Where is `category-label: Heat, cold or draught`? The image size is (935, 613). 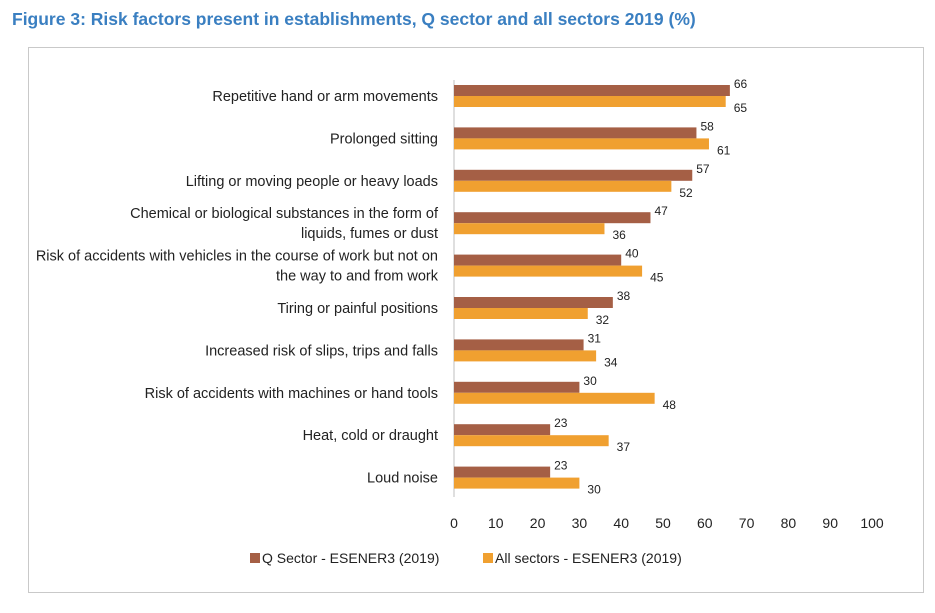 category-label: Heat, cold or draught is located at coordinates (370, 436).